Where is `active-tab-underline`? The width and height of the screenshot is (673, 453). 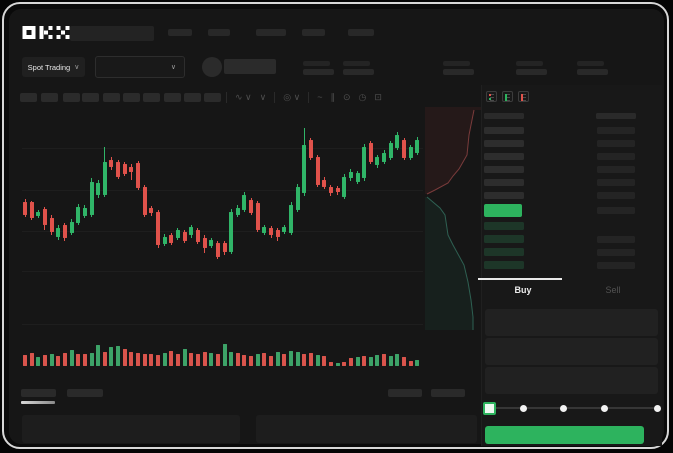 active-tab-underline is located at coordinates (38, 402).